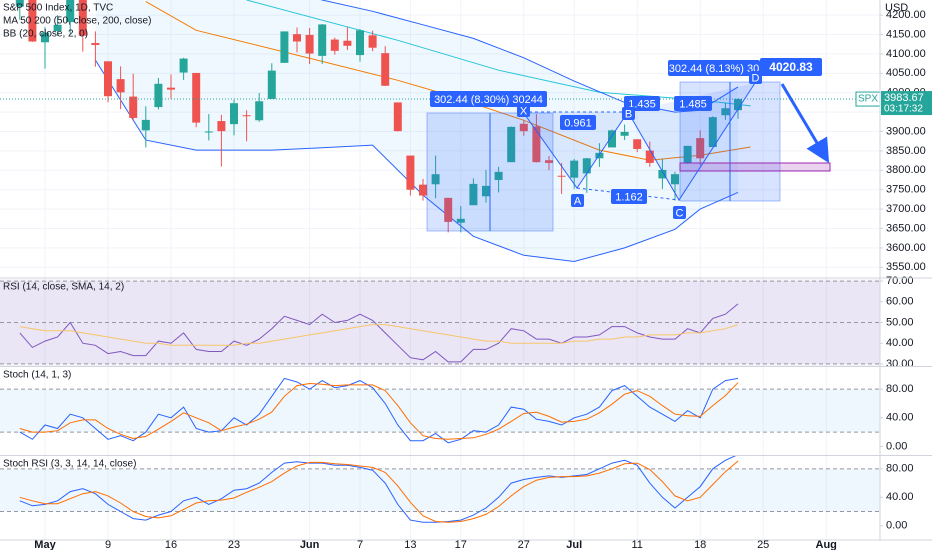 This screenshot has height=550, width=932. What do you see at coordinates (636, 544) in the screenshot?
I see `x-tick-label: 11` at bounding box center [636, 544].